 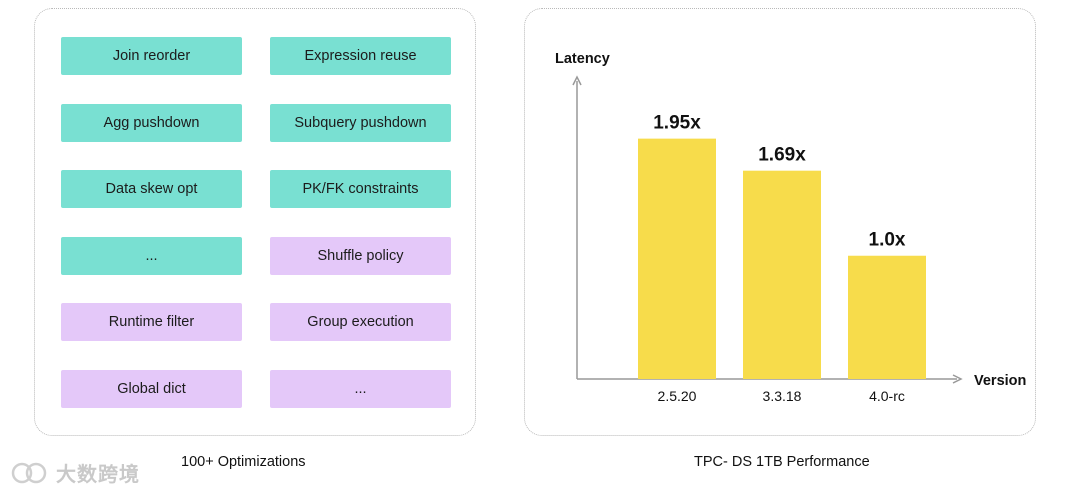 What do you see at coordinates (577, 80) in the screenshot?
I see `y-axis-arrow-icon` at bounding box center [577, 80].